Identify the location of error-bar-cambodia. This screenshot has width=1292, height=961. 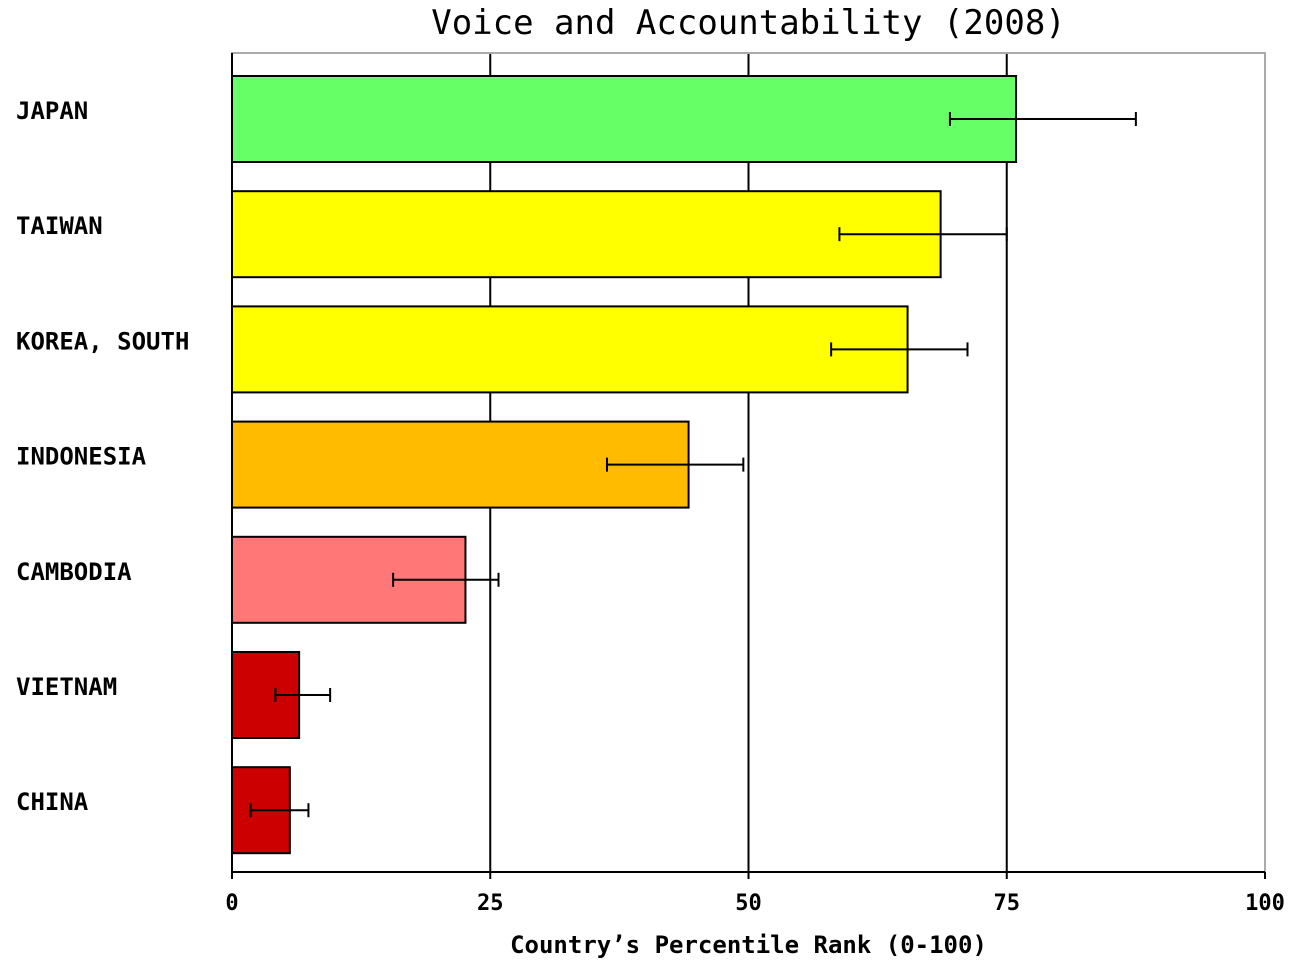
(446, 579).